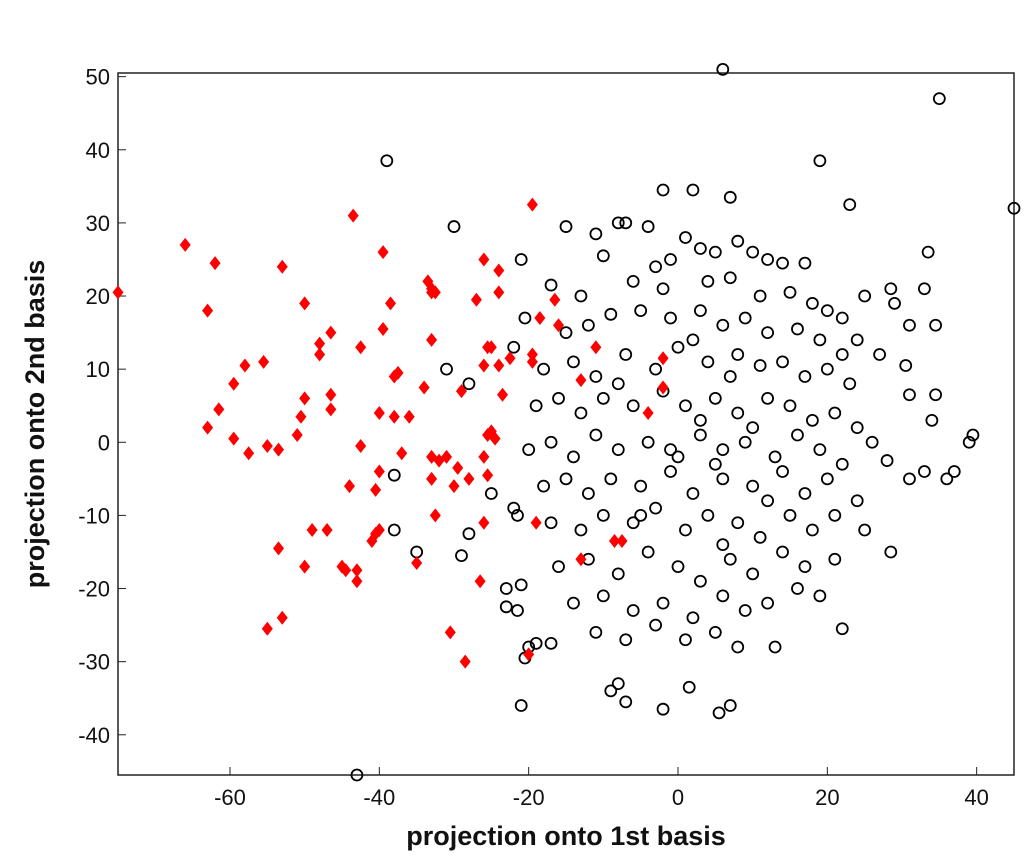 The height and width of the screenshot is (864, 1024). What do you see at coordinates (678, 797) in the screenshot?
I see `x-tick-label: 0` at bounding box center [678, 797].